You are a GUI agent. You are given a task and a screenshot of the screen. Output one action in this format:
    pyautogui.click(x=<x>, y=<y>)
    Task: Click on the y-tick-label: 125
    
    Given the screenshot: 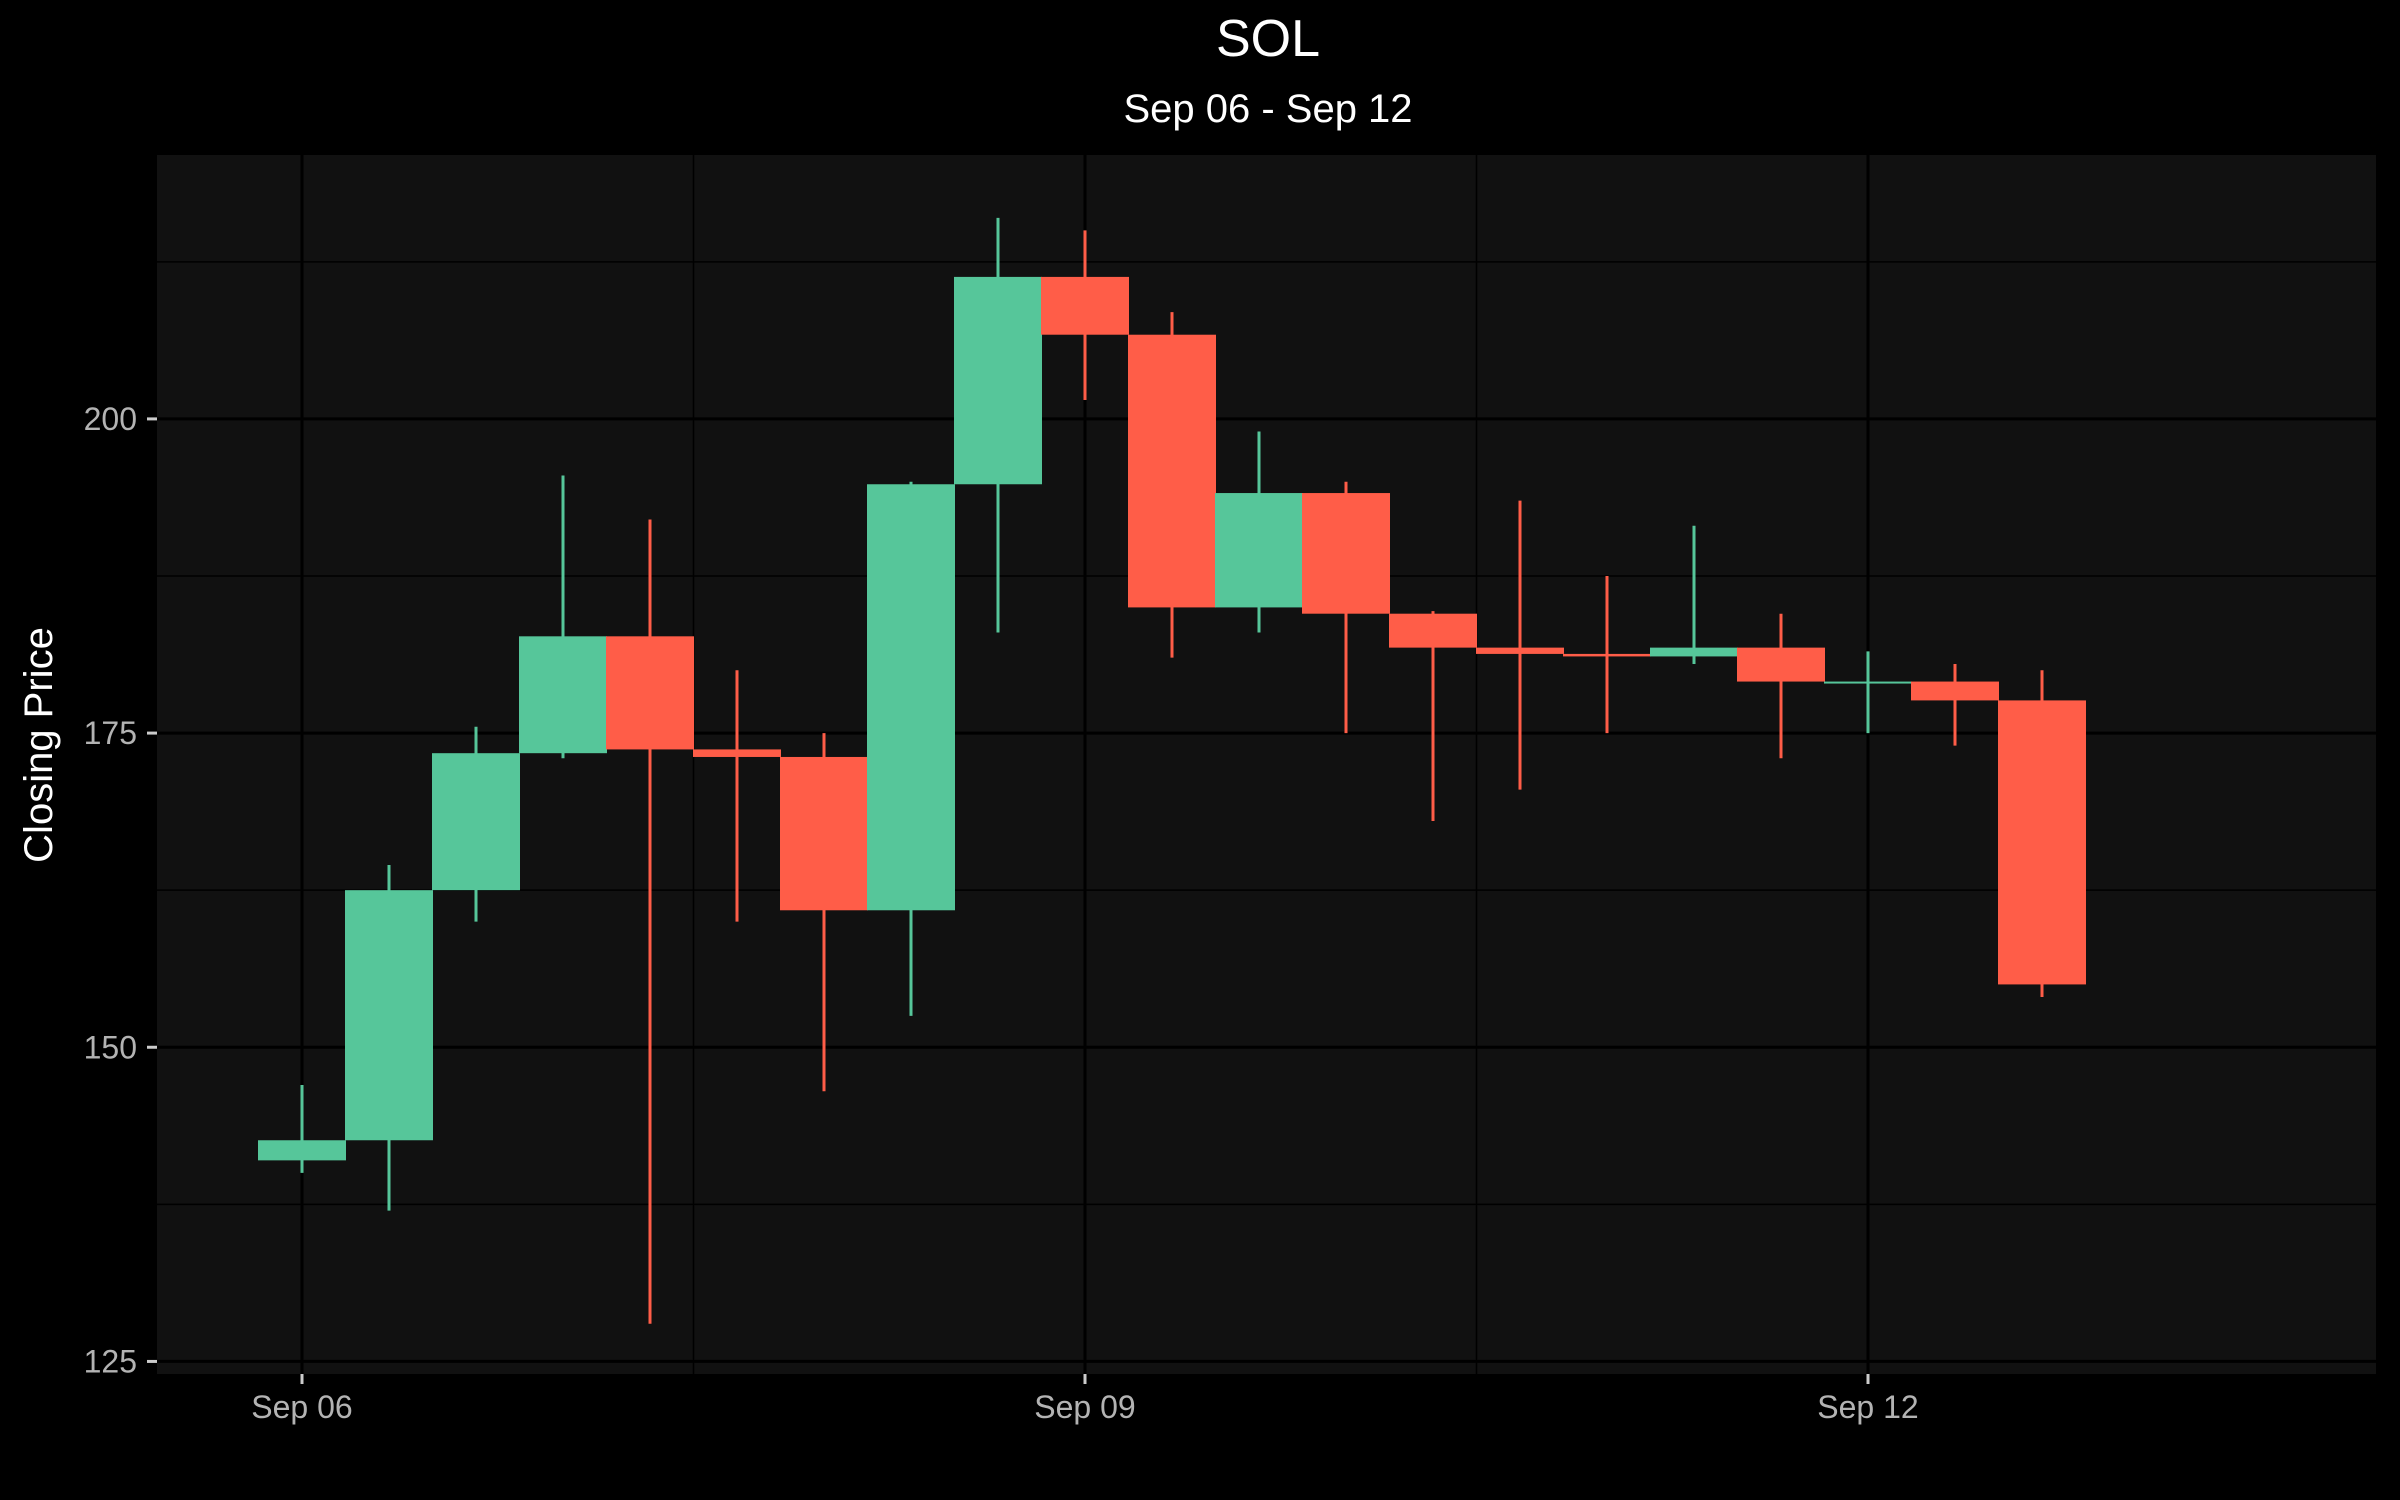 What is the action you would take?
    pyautogui.click(x=110, y=1361)
    